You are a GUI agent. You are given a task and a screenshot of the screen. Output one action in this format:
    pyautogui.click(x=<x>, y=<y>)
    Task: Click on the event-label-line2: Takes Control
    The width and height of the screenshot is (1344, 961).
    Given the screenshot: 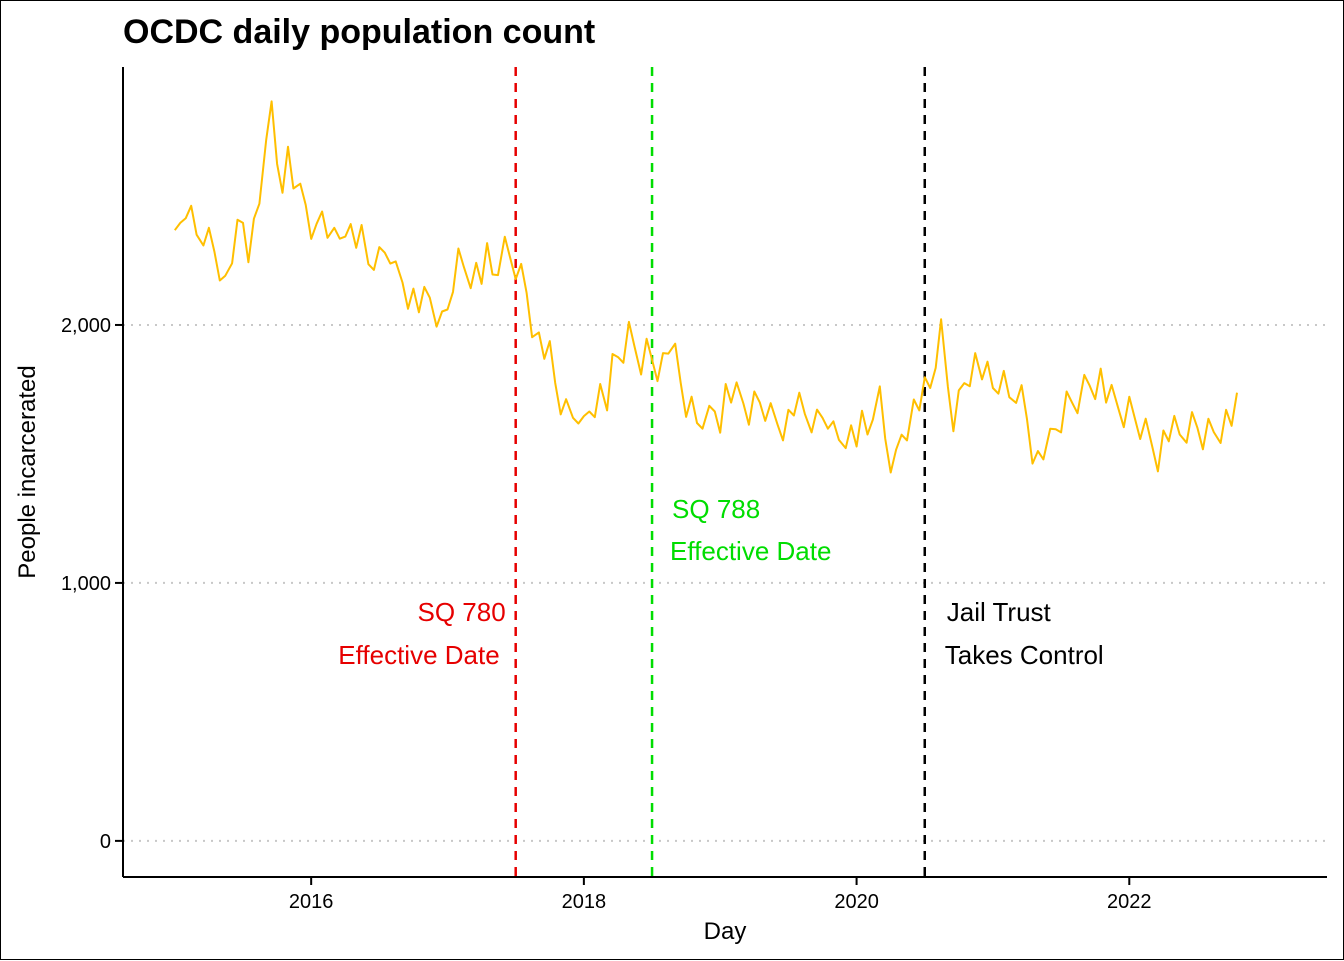 What is the action you would take?
    pyautogui.click(x=1024, y=655)
    